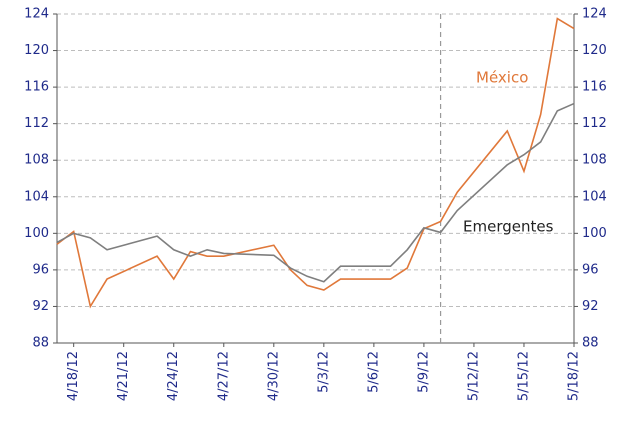 The height and width of the screenshot is (429, 632). What do you see at coordinates (508, 227) in the screenshot?
I see `series-label: Emergentes` at bounding box center [508, 227].